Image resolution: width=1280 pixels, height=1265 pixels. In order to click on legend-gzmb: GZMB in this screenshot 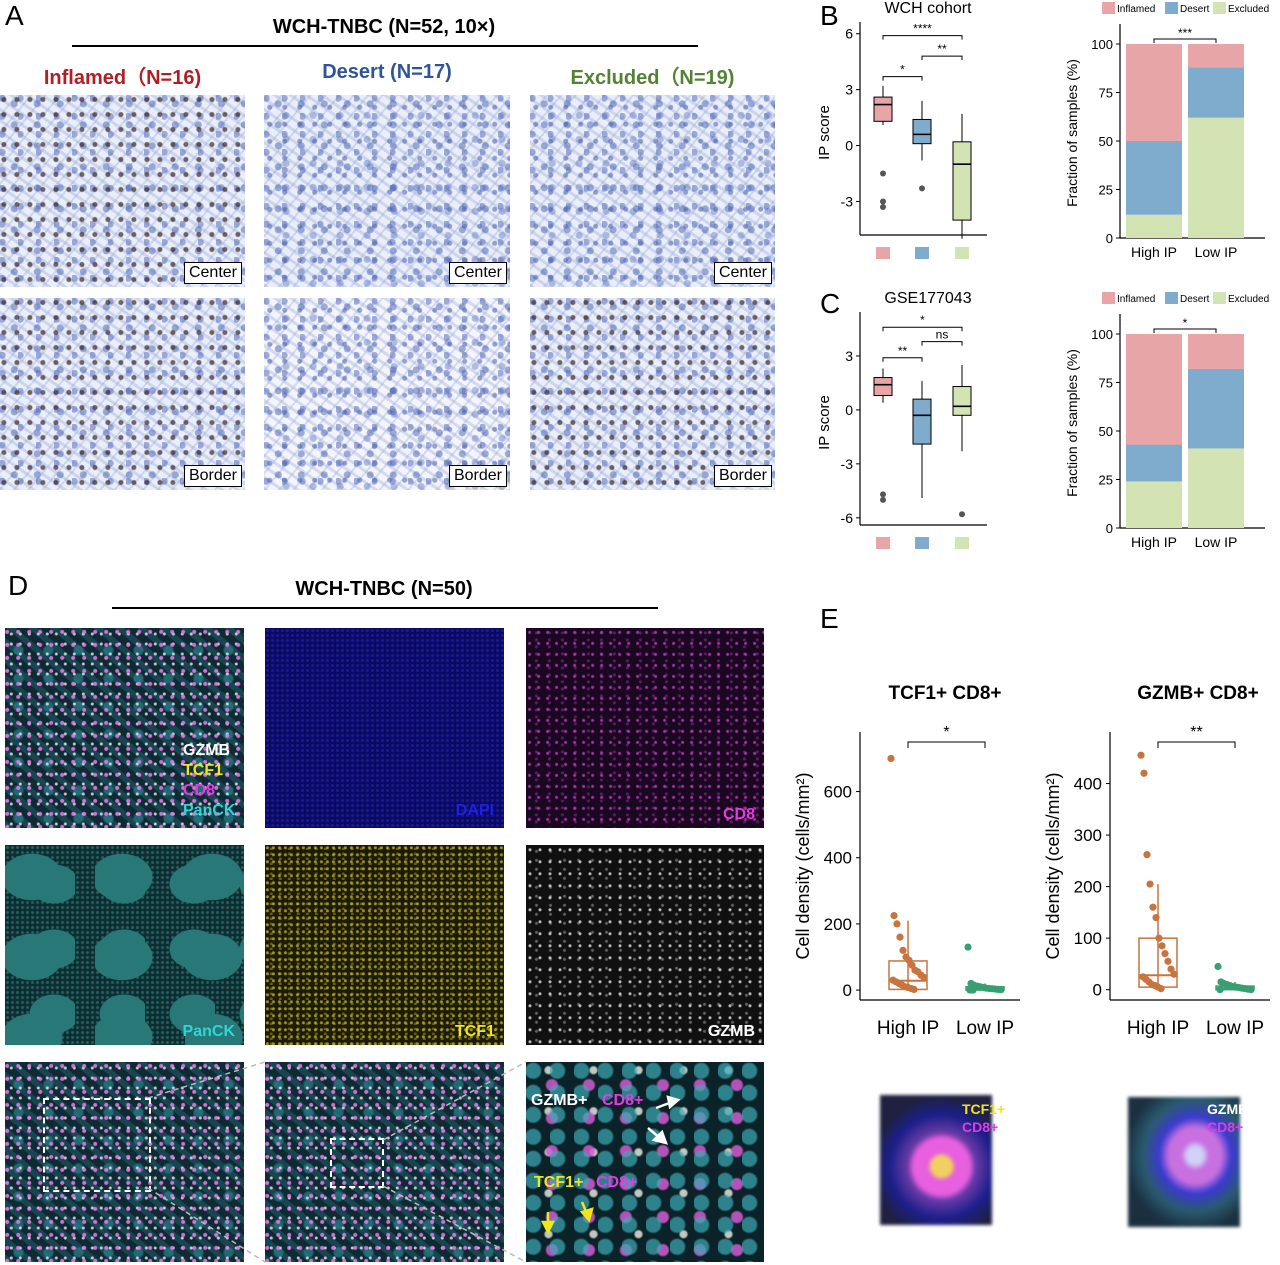, I will do `click(207, 750)`.